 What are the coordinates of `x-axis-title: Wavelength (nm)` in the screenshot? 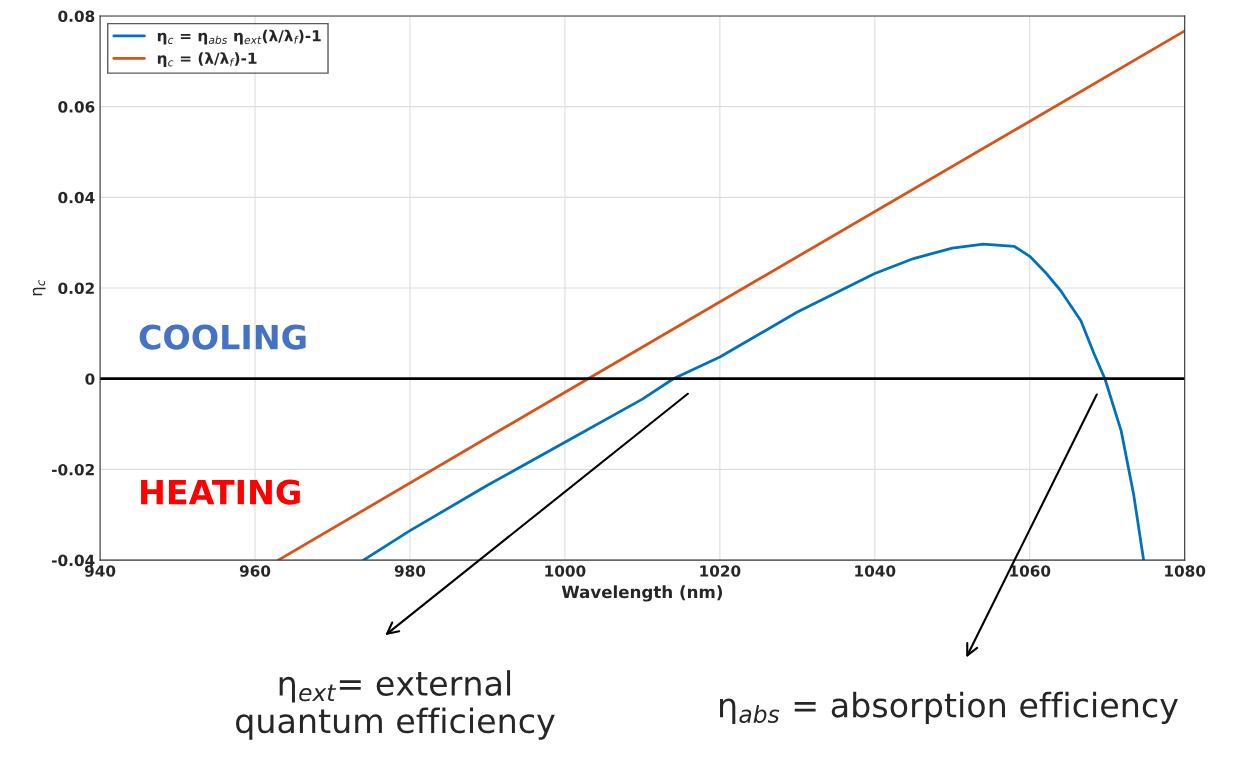 It's located at (642, 593).